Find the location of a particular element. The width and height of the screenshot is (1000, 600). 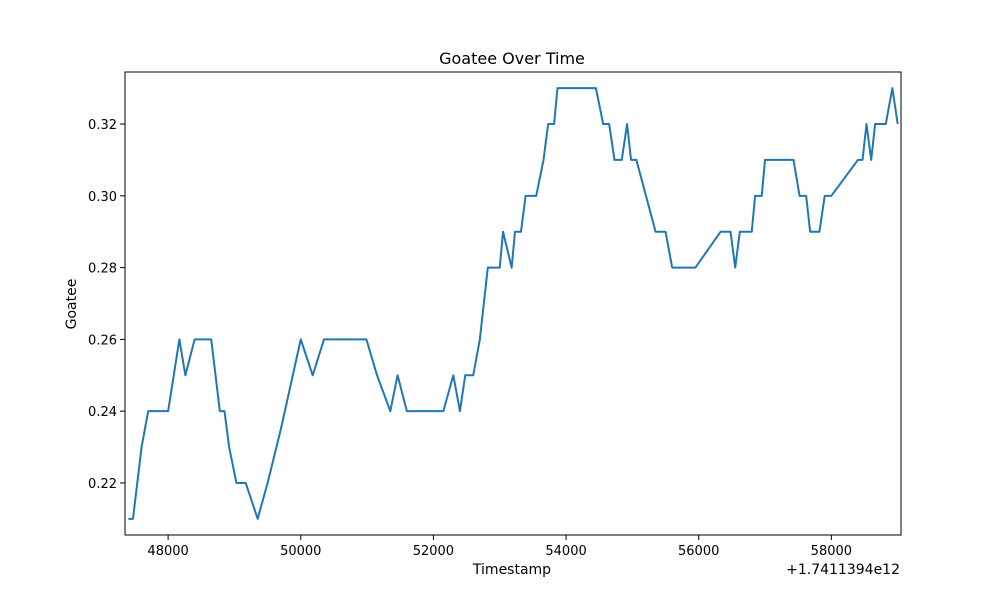

x-tick-label: 50000 is located at coordinates (300, 551).